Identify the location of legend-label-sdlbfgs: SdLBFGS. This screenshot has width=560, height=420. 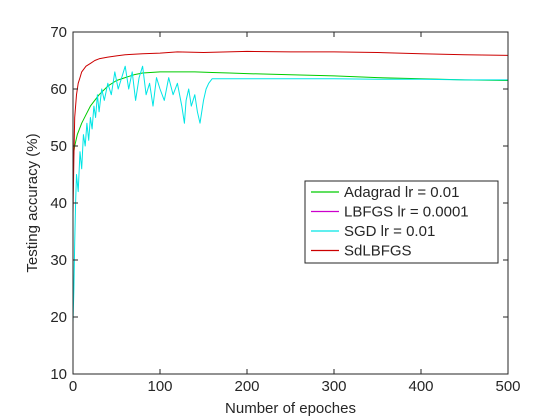
(378, 251).